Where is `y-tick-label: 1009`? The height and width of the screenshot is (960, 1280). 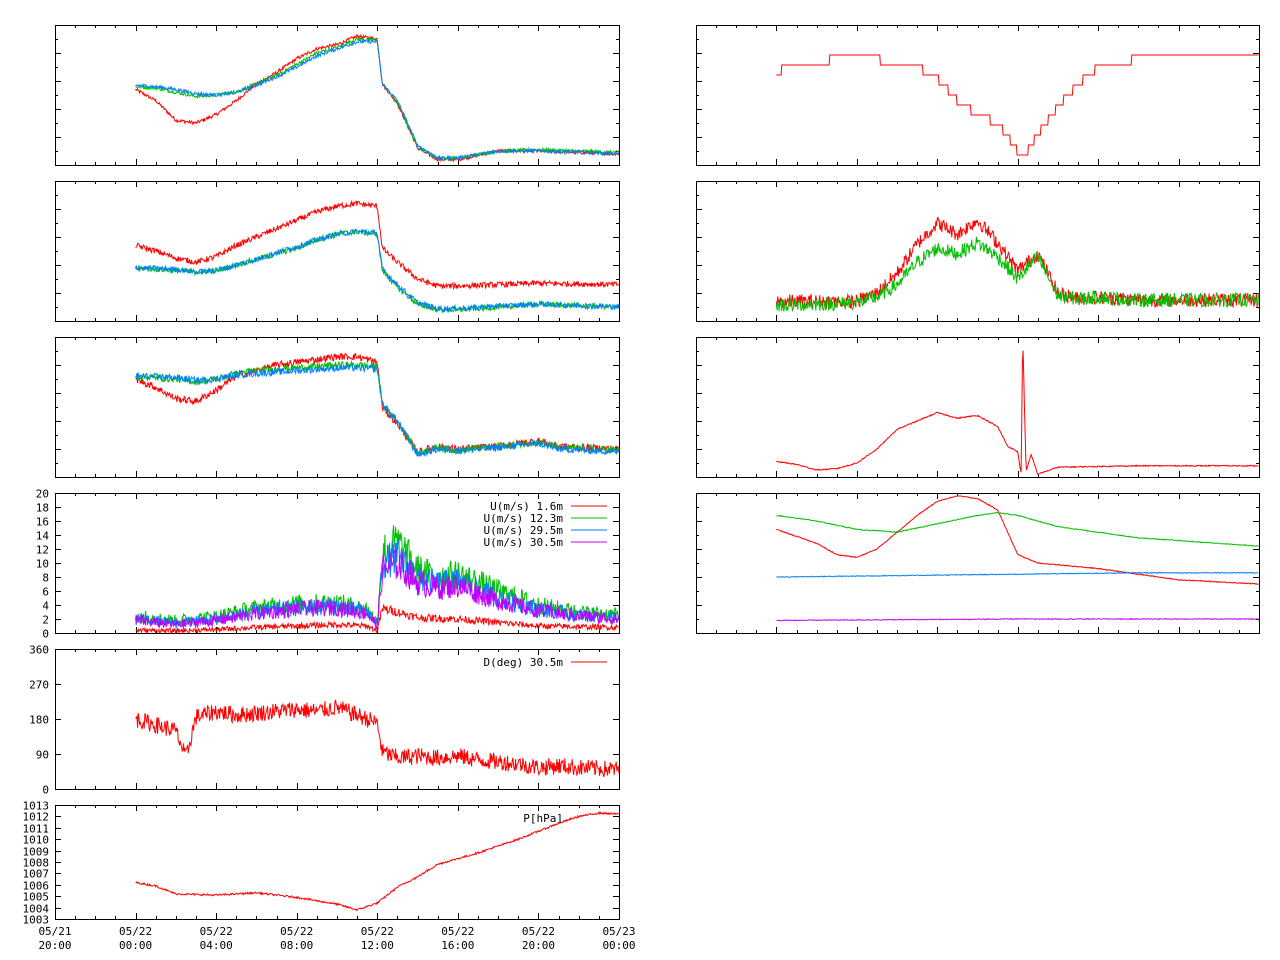
y-tick-label: 1009 is located at coordinates (36, 852).